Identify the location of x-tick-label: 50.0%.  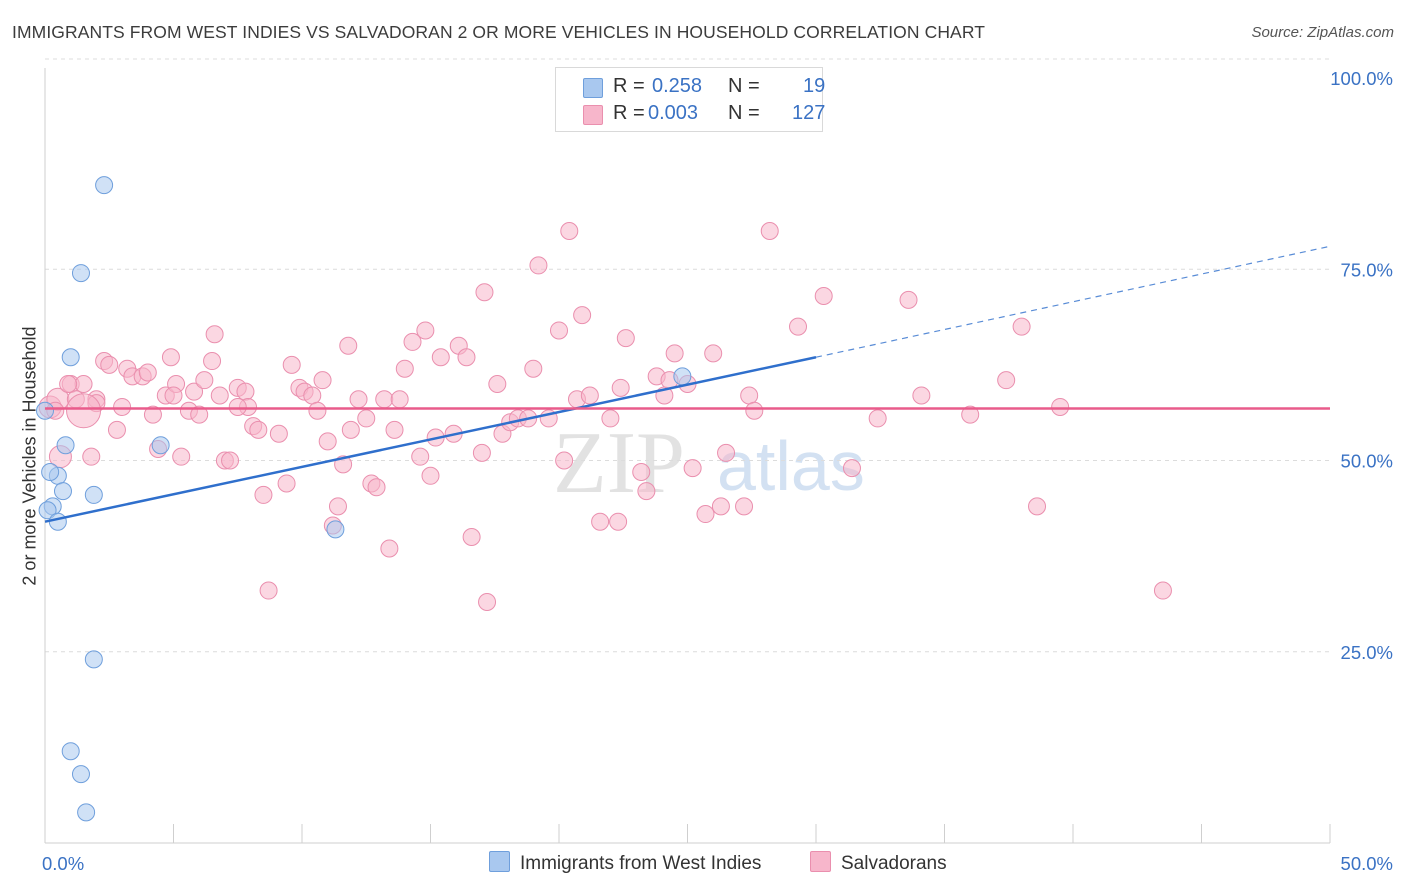
(1367, 863).